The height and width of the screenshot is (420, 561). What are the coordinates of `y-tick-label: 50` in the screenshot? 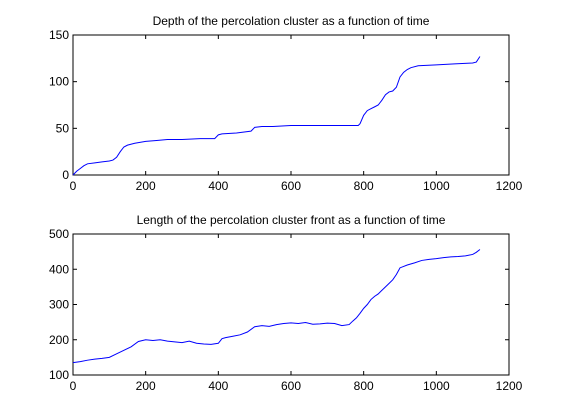 It's located at (63, 128).